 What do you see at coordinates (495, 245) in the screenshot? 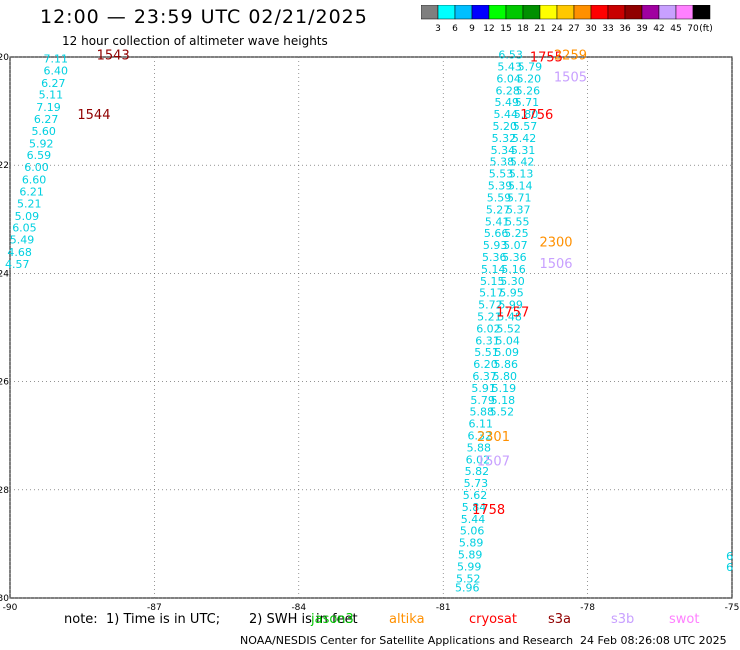
I see `wave-height-point: 5.93` at bounding box center [495, 245].